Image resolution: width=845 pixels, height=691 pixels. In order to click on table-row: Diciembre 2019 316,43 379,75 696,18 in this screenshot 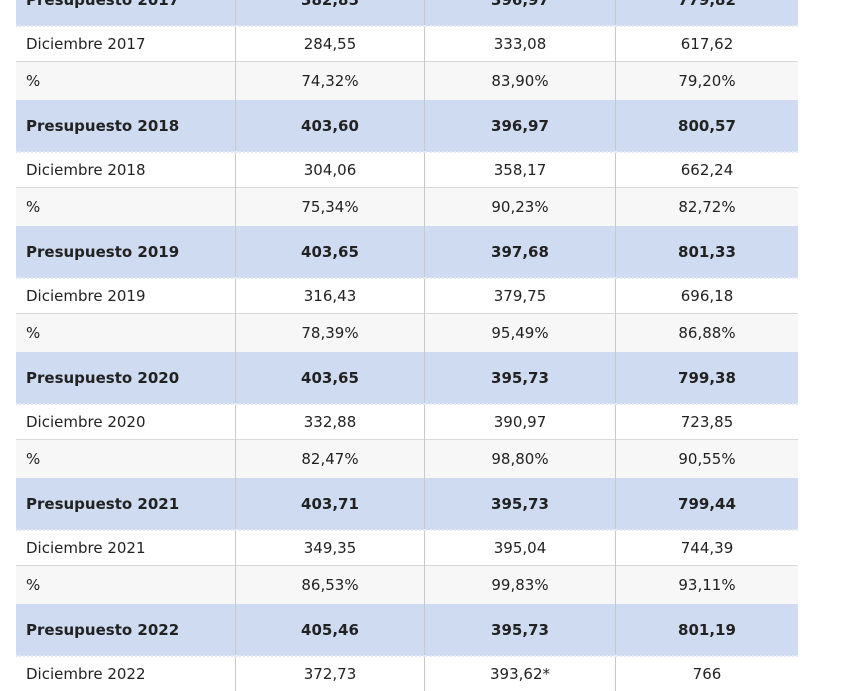, I will do `click(407, 295)`.